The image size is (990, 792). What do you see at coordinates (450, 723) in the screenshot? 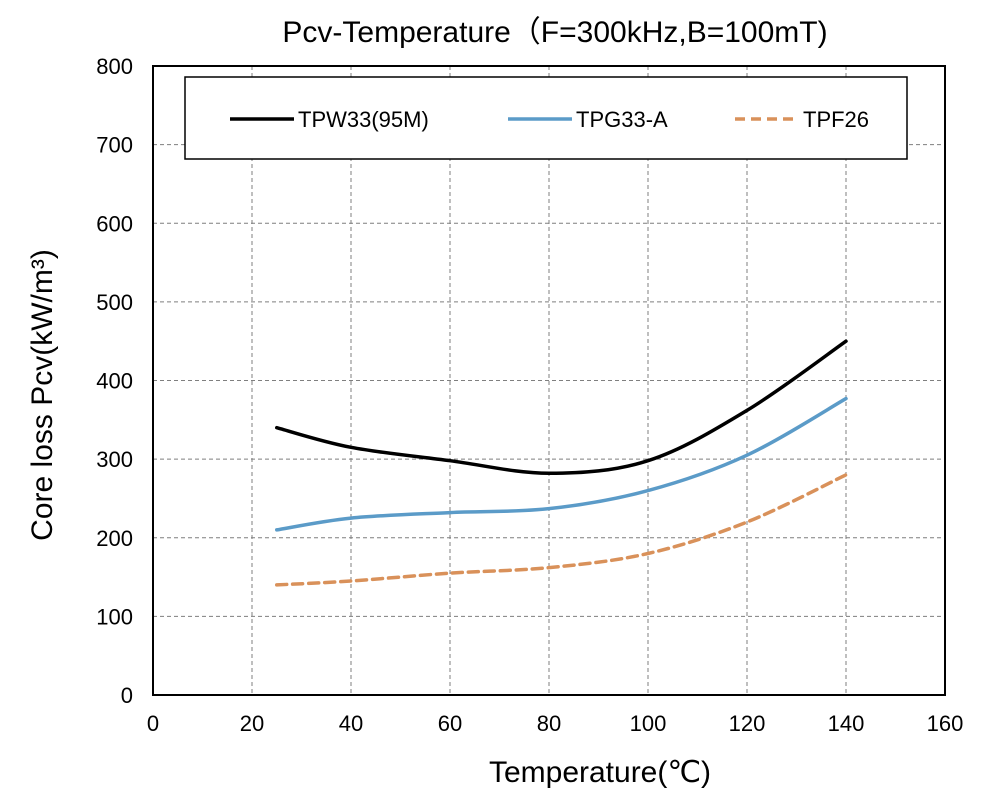
I see `x-tick-label: 60` at bounding box center [450, 723].